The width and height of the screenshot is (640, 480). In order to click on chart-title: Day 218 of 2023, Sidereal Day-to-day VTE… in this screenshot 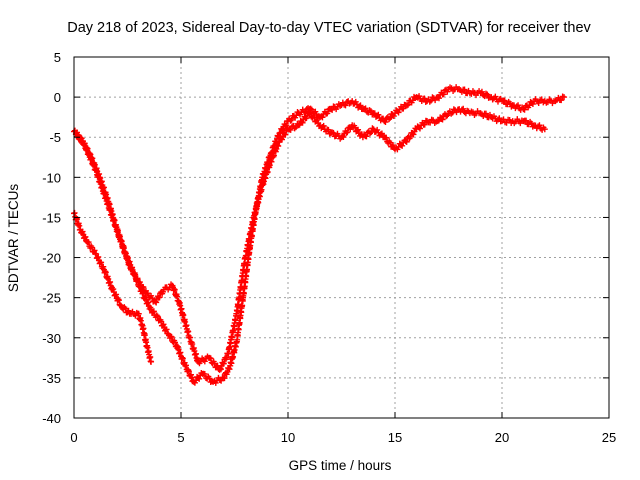, I will do `click(329, 28)`.